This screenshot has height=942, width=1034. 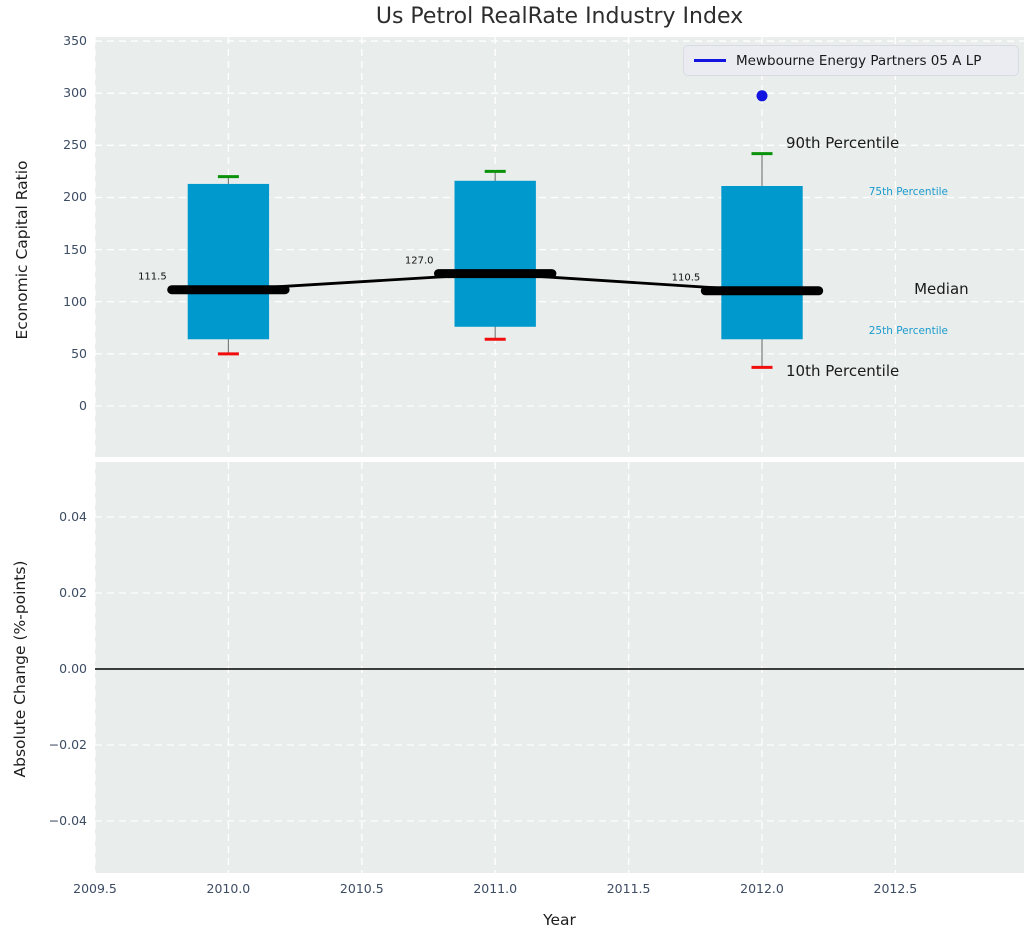 What do you see at coordinates (762, 888) in the screenshot?
I see `x-tick-label: 2012.0` at bounding box center [762, 888].